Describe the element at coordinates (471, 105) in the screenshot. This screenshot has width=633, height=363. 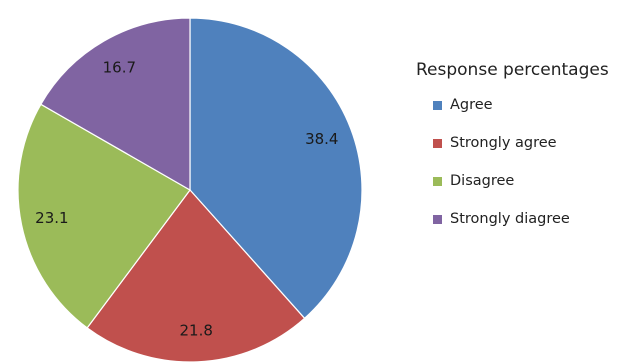
I see `legend-label-agree: Agree` at that location.